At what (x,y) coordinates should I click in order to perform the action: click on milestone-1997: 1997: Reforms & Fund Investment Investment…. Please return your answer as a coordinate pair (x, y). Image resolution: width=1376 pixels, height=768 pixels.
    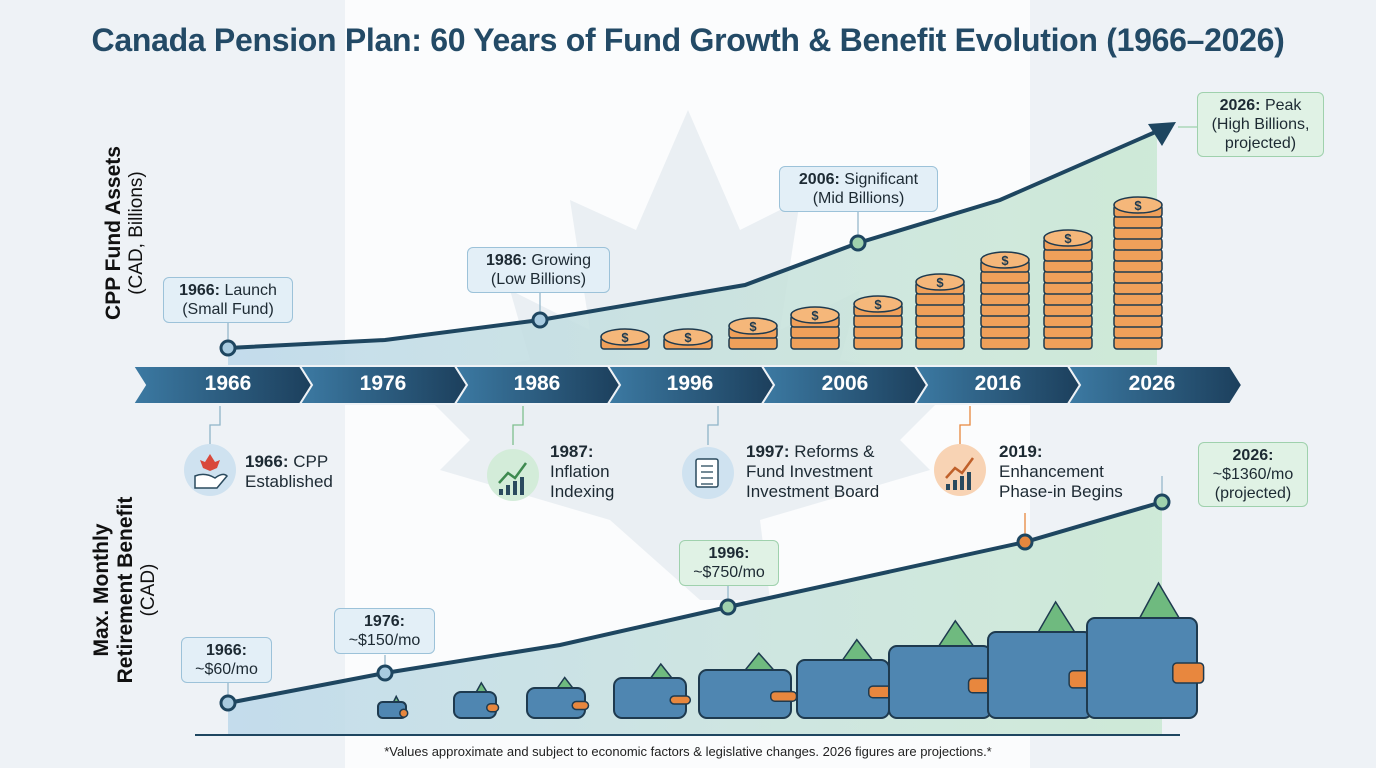
    Looking at the image, I should click on (813, 471).